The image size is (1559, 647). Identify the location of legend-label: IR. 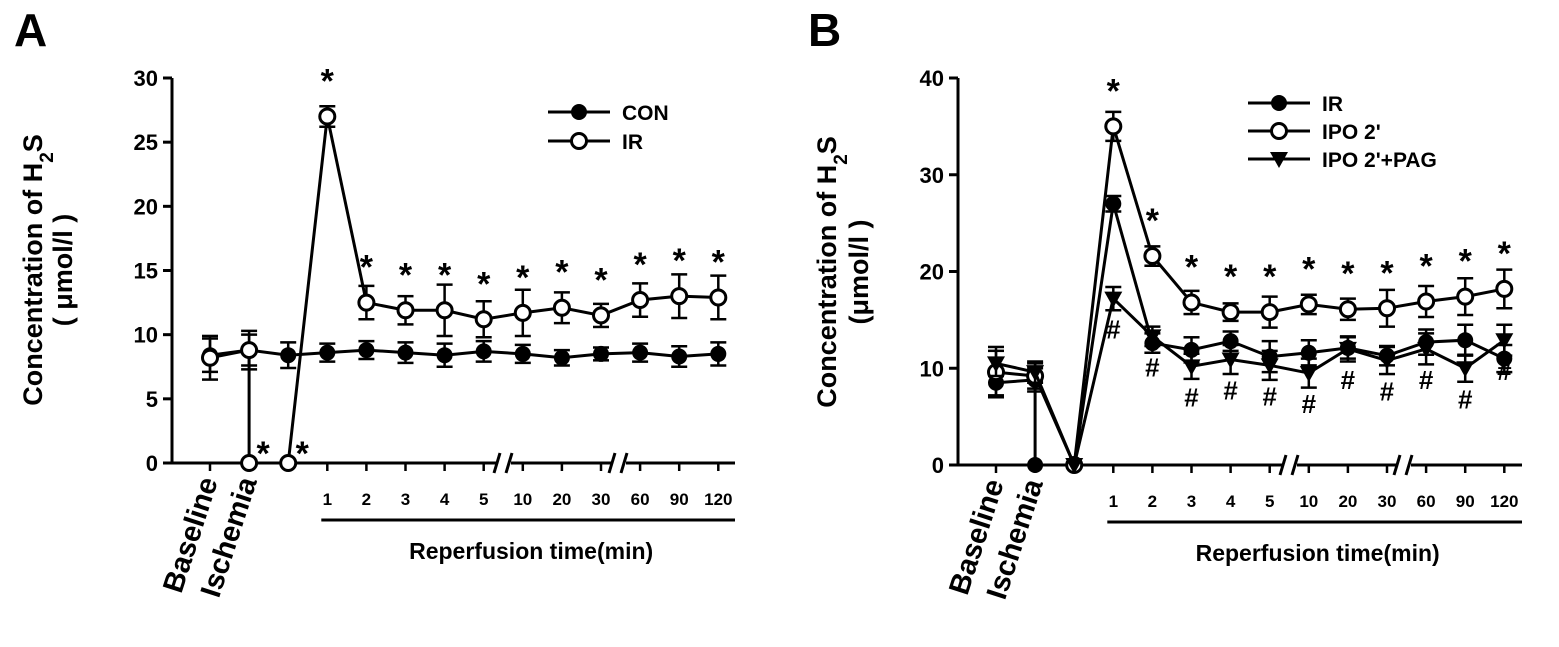
(1332, 104).